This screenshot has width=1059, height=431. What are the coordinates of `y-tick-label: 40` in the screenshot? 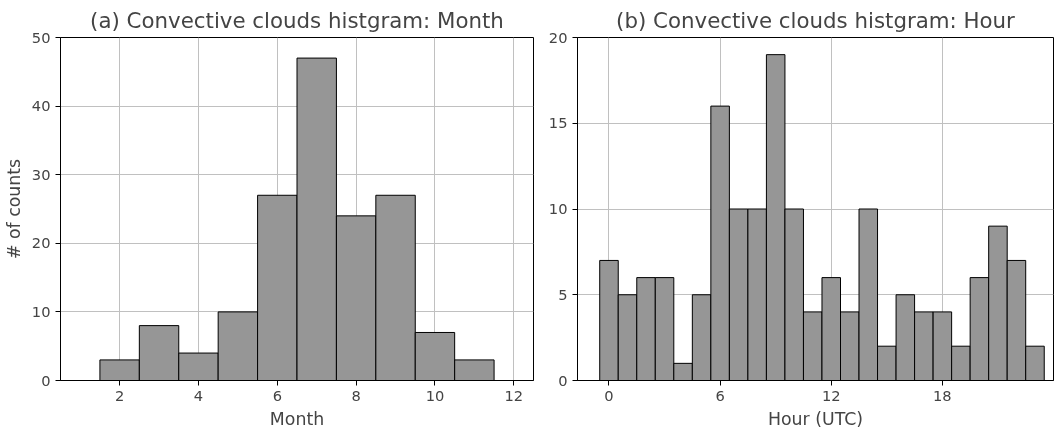 It's located at (41, 106).